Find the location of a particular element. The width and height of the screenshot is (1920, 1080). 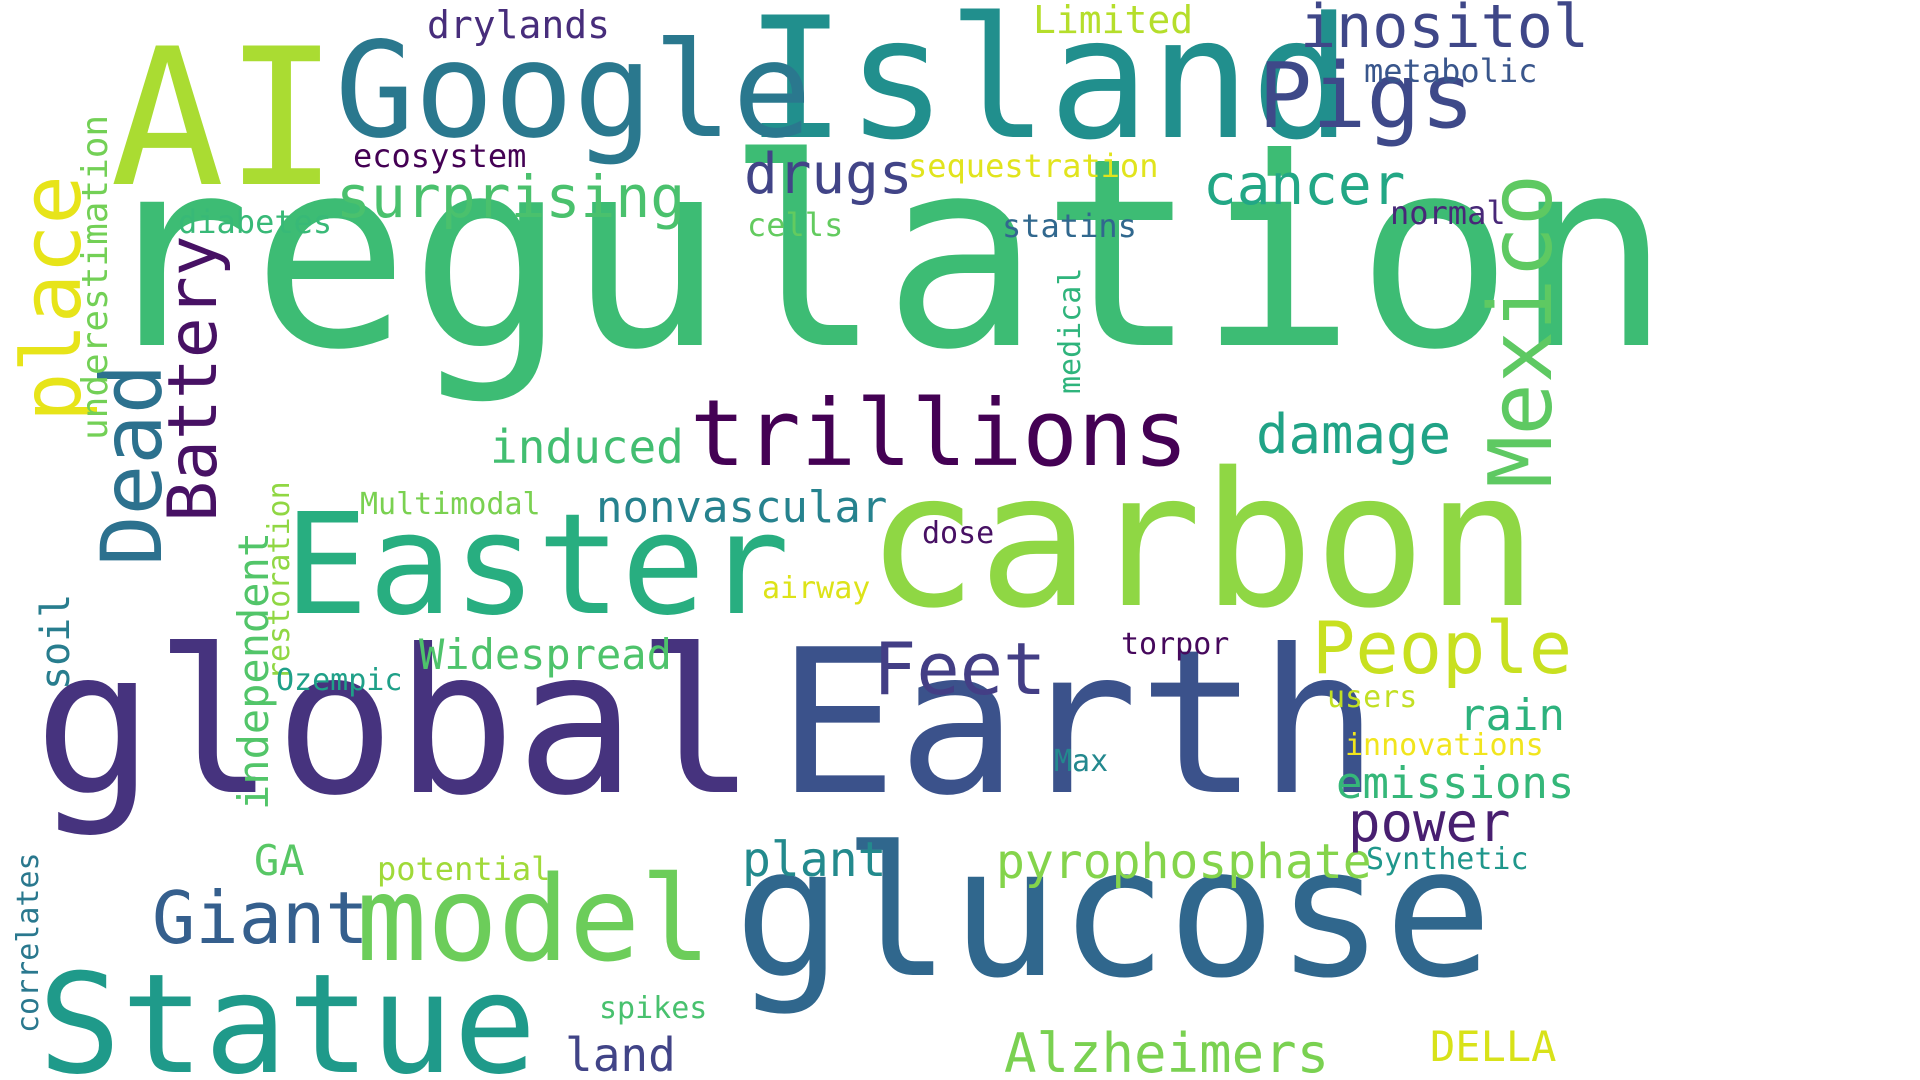

word-ga: GA is located at coordinates (279, 860).